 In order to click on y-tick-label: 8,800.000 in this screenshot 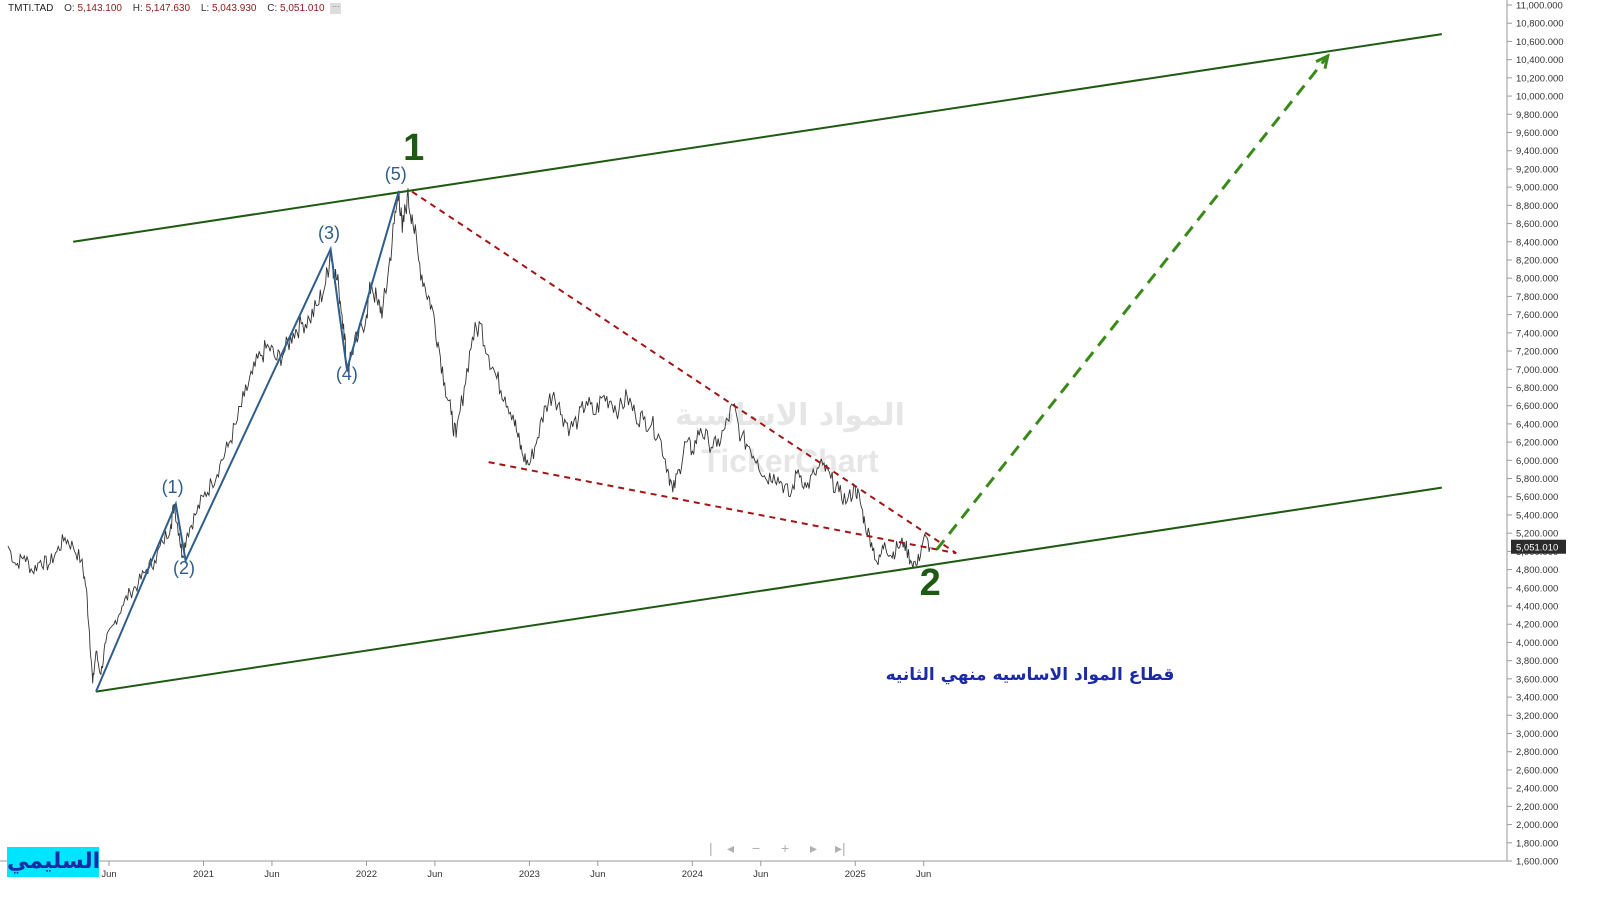, I will do `click(1537, 206)`.